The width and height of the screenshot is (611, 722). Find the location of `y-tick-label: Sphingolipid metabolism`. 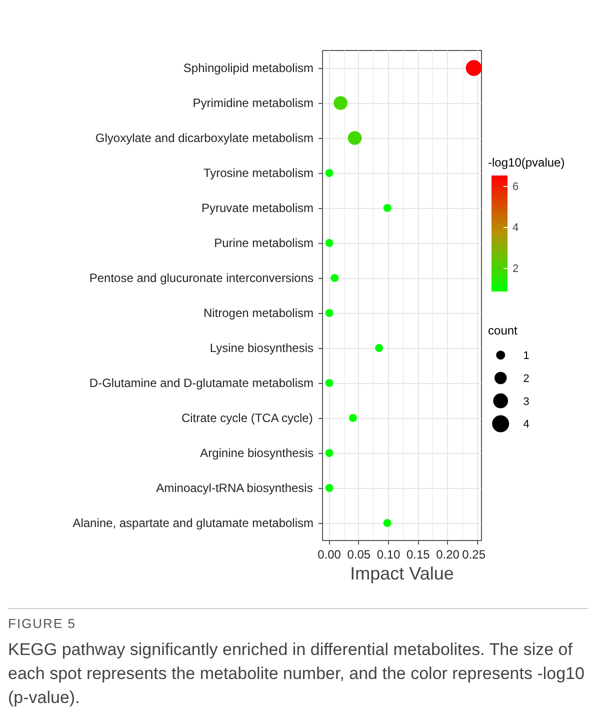

y-tick-label: Sphingolipid metabolism is located at coordinates (248, 68).